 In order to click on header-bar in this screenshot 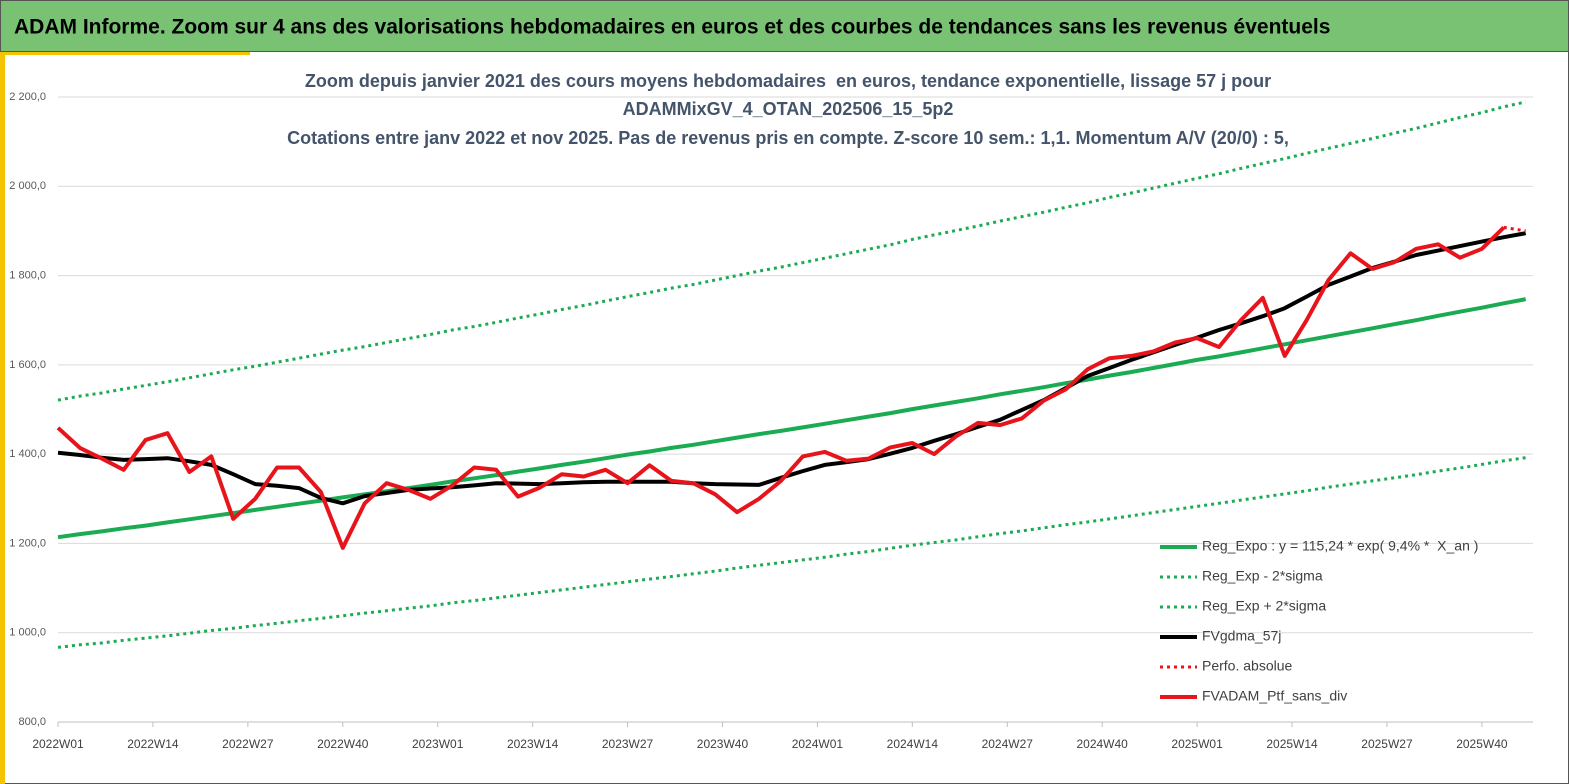, I will do `click(784, 26)`.